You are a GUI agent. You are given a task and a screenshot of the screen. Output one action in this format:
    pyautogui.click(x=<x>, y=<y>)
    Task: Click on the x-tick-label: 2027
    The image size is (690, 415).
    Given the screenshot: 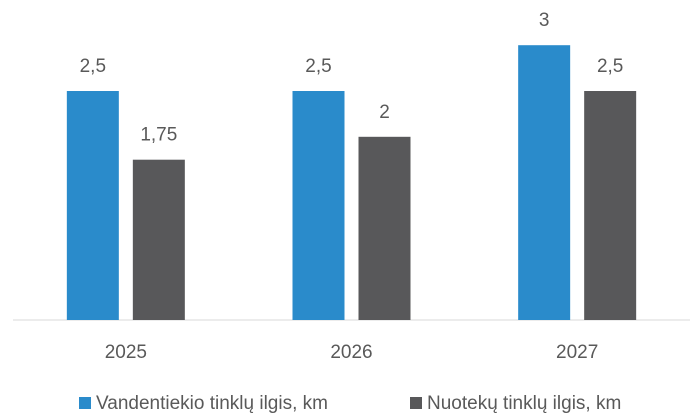 What is the action you would take?
    pyautogui.click(x=577, y=352)
    